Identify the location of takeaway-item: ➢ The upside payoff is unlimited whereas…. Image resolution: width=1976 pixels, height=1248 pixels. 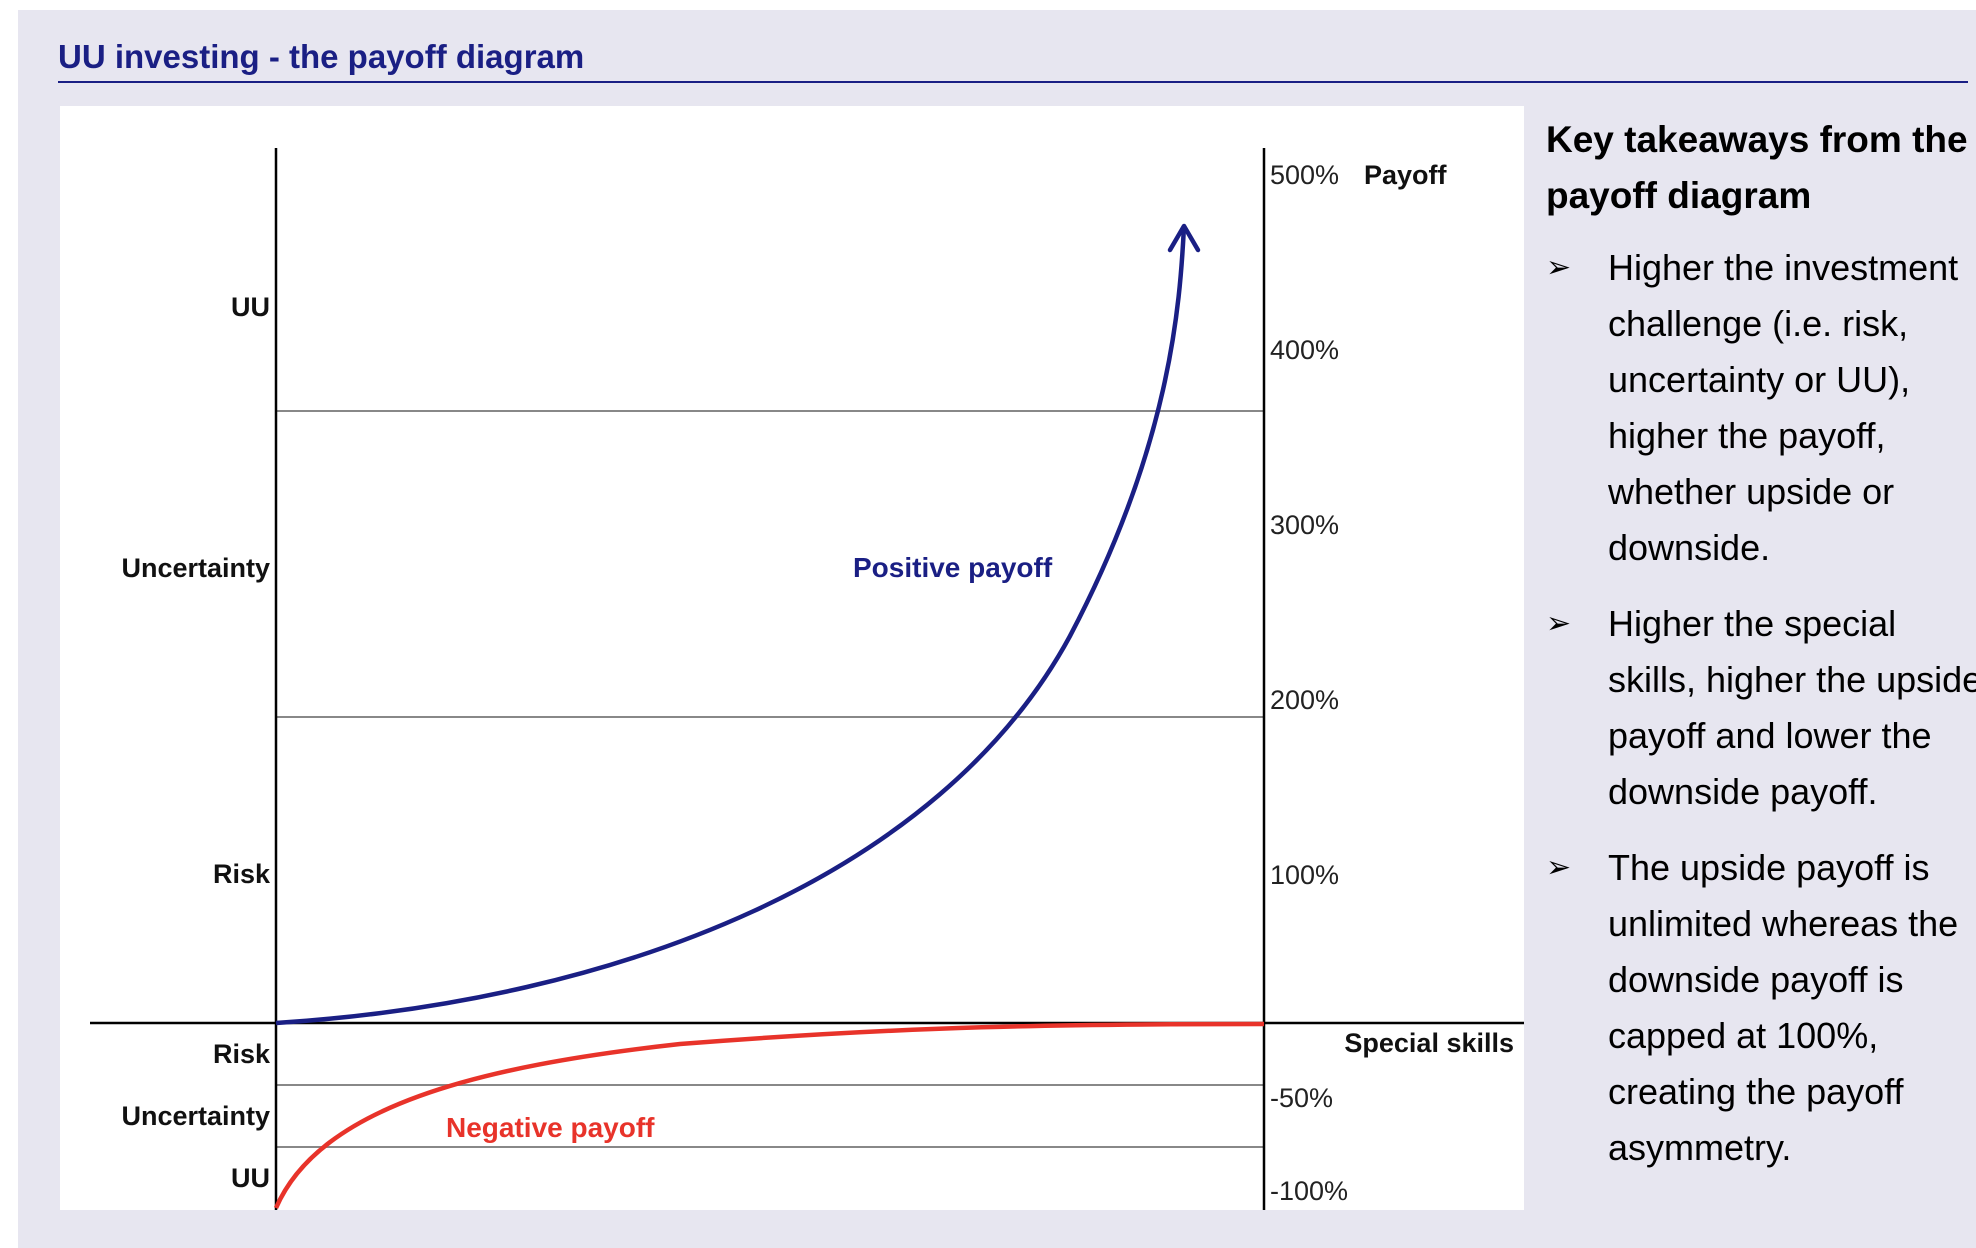
(1761, 1008).